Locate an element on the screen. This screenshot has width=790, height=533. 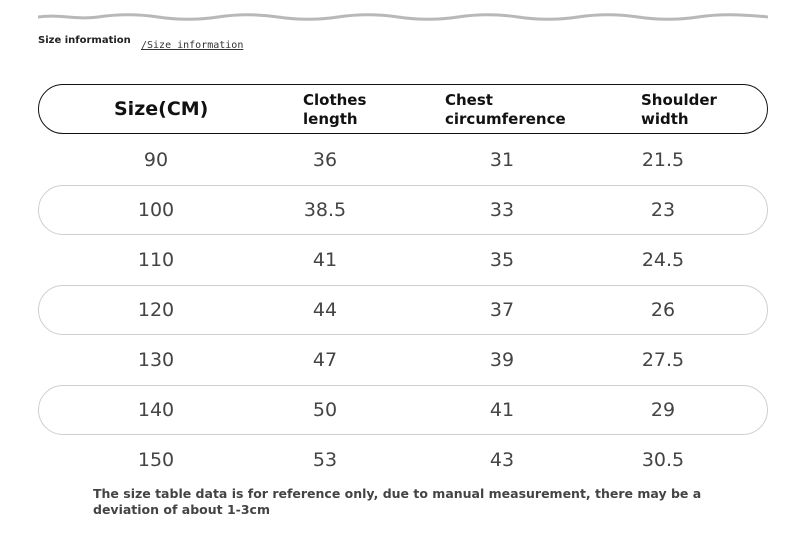
cell-size: 110 is located at coordinates (156, 260).